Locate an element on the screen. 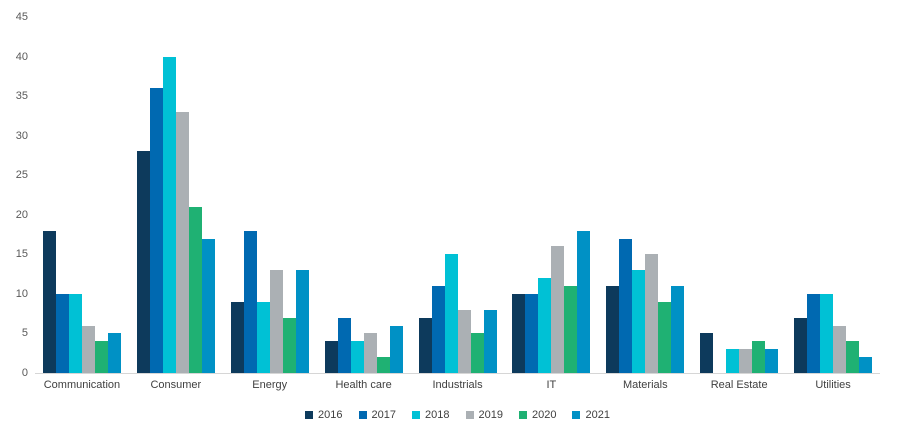 This screenshot has width=900, height=437. y-axis-tick-label: 0 is located at coordinates (24, 373).